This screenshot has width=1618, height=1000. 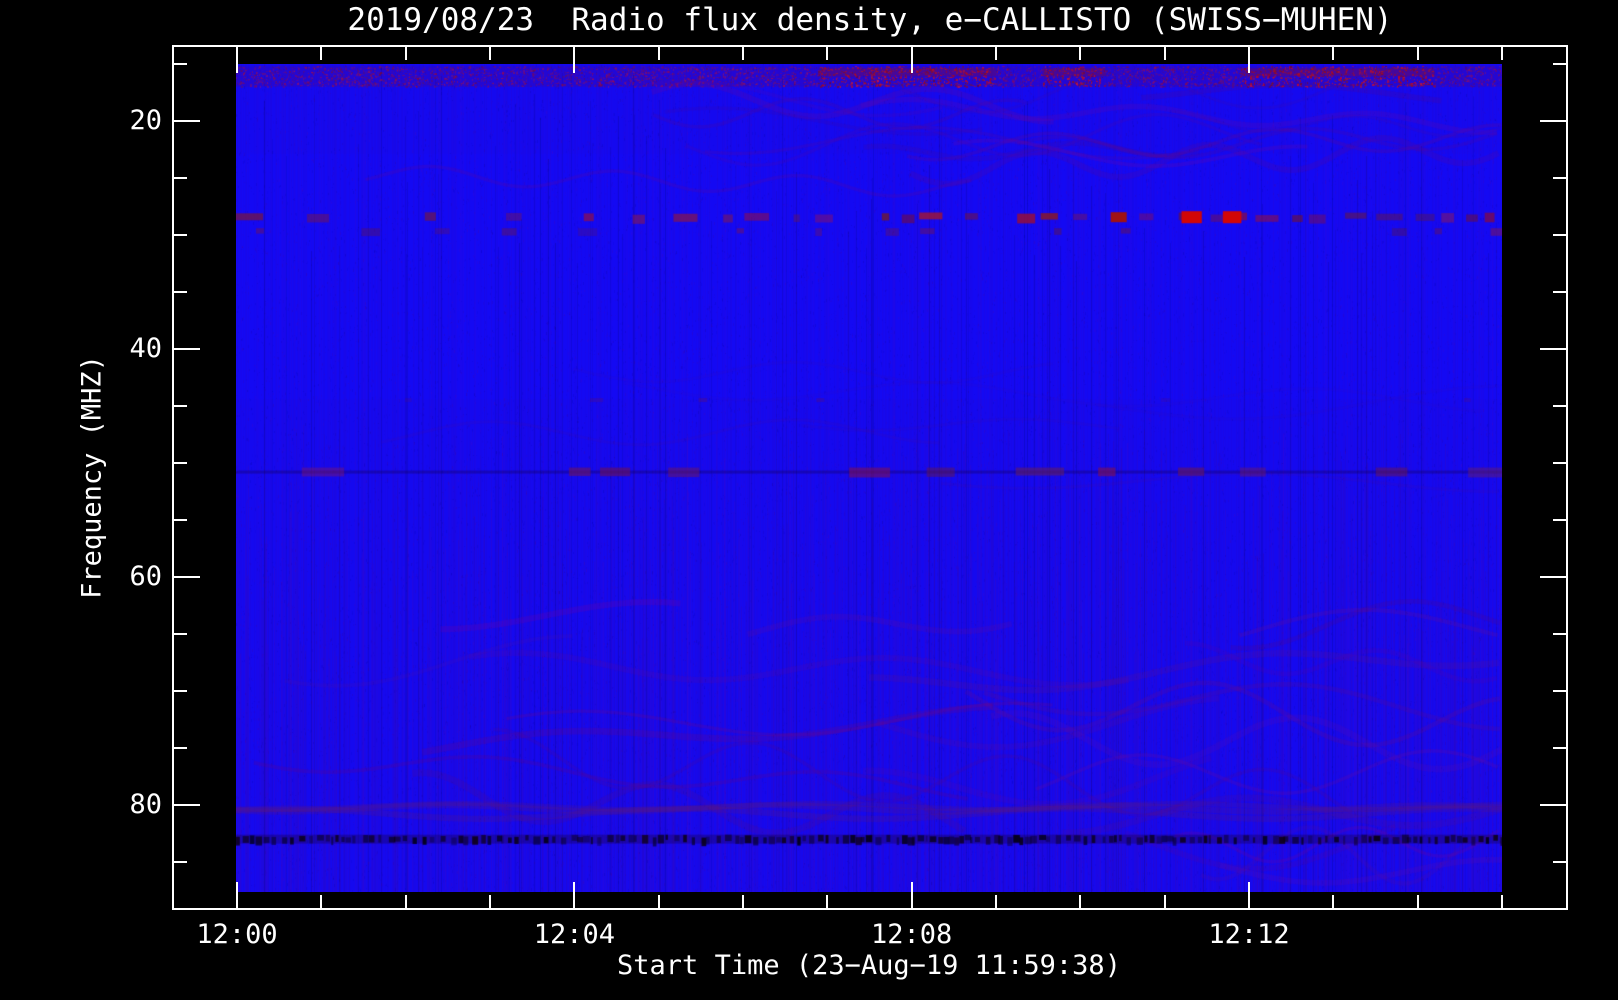 What do you see at coordinates (145, 804) in the screenshot?
I see `y-tick-label: 80` at bounding box center [145, 804].